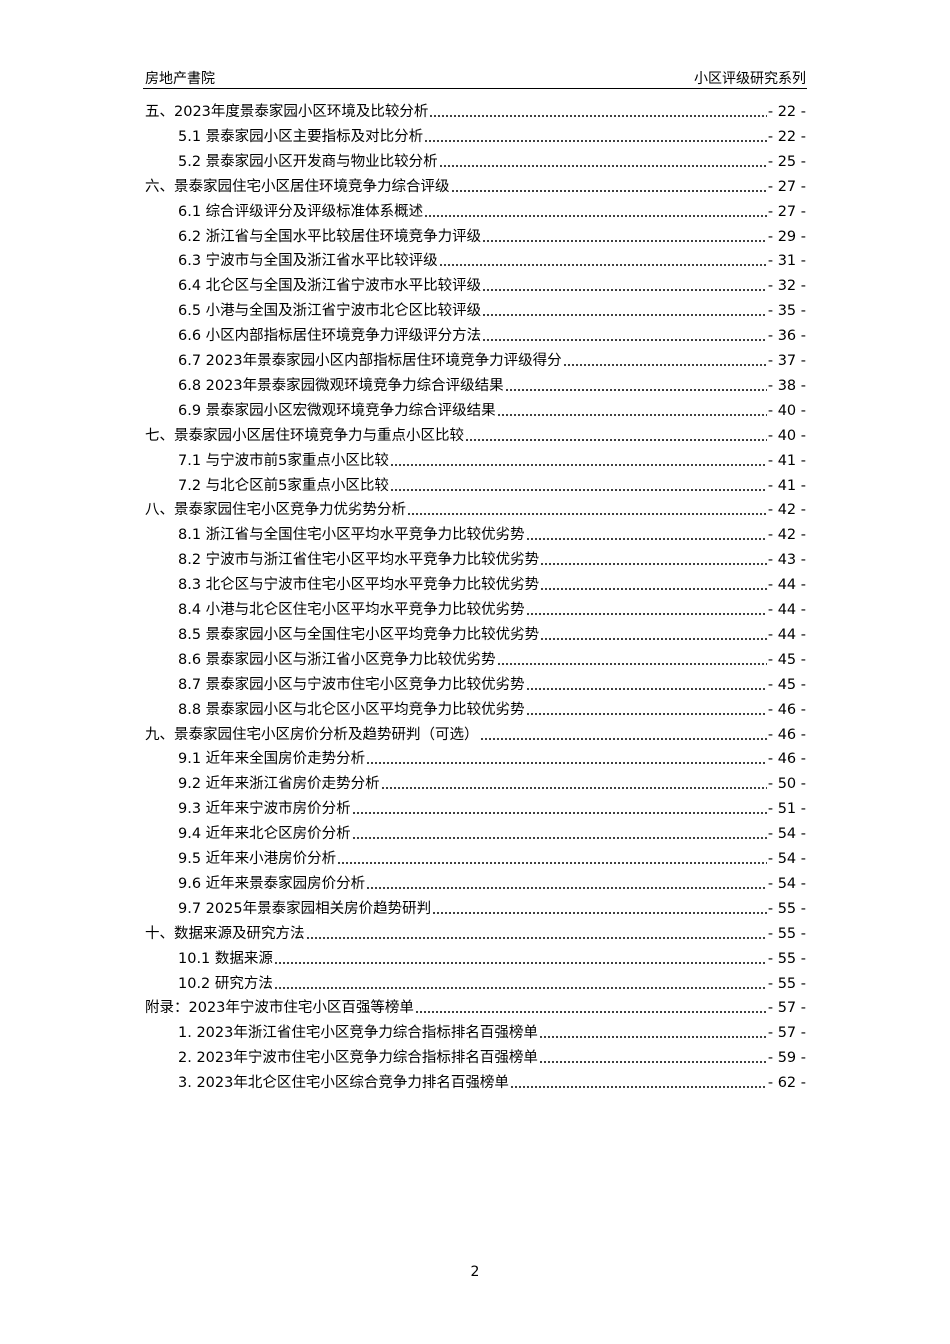 This screenshot has height=1344, width=950. What do you see at coordinates (492, 859) in the screenshot?
I see `toc-entry: 9.5 近年来小港房价分析 - 54 -` at bounding box center [492, 859].